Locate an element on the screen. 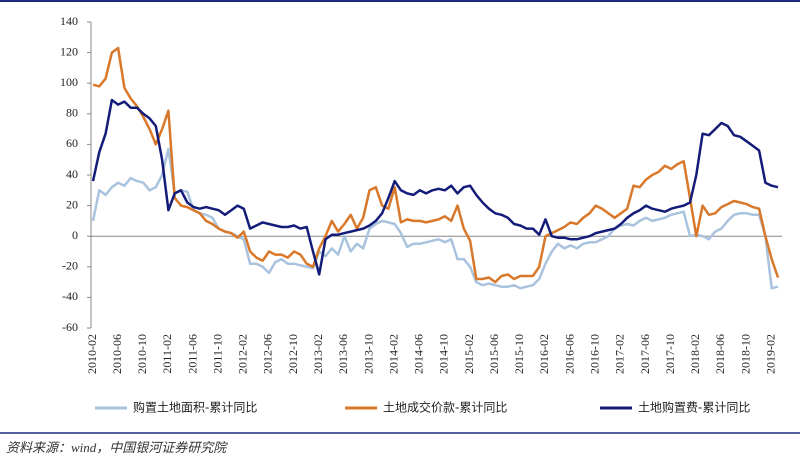  legend-label: 购置土地面积-累计同比 is located at coordinates (195, 407).